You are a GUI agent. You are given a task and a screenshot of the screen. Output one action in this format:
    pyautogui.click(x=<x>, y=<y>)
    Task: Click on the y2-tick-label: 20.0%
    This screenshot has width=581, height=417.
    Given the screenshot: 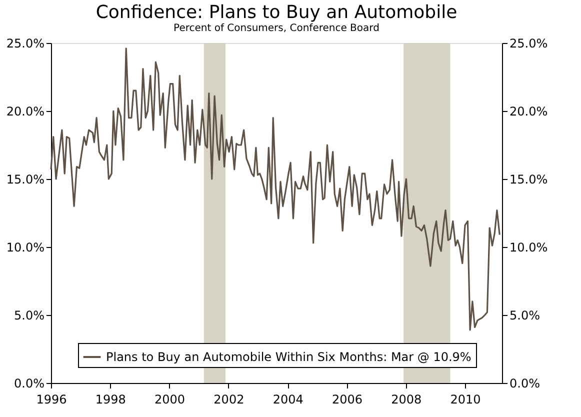 What is the action you would take?
    pyautogui.click(x=529, y=111)
    